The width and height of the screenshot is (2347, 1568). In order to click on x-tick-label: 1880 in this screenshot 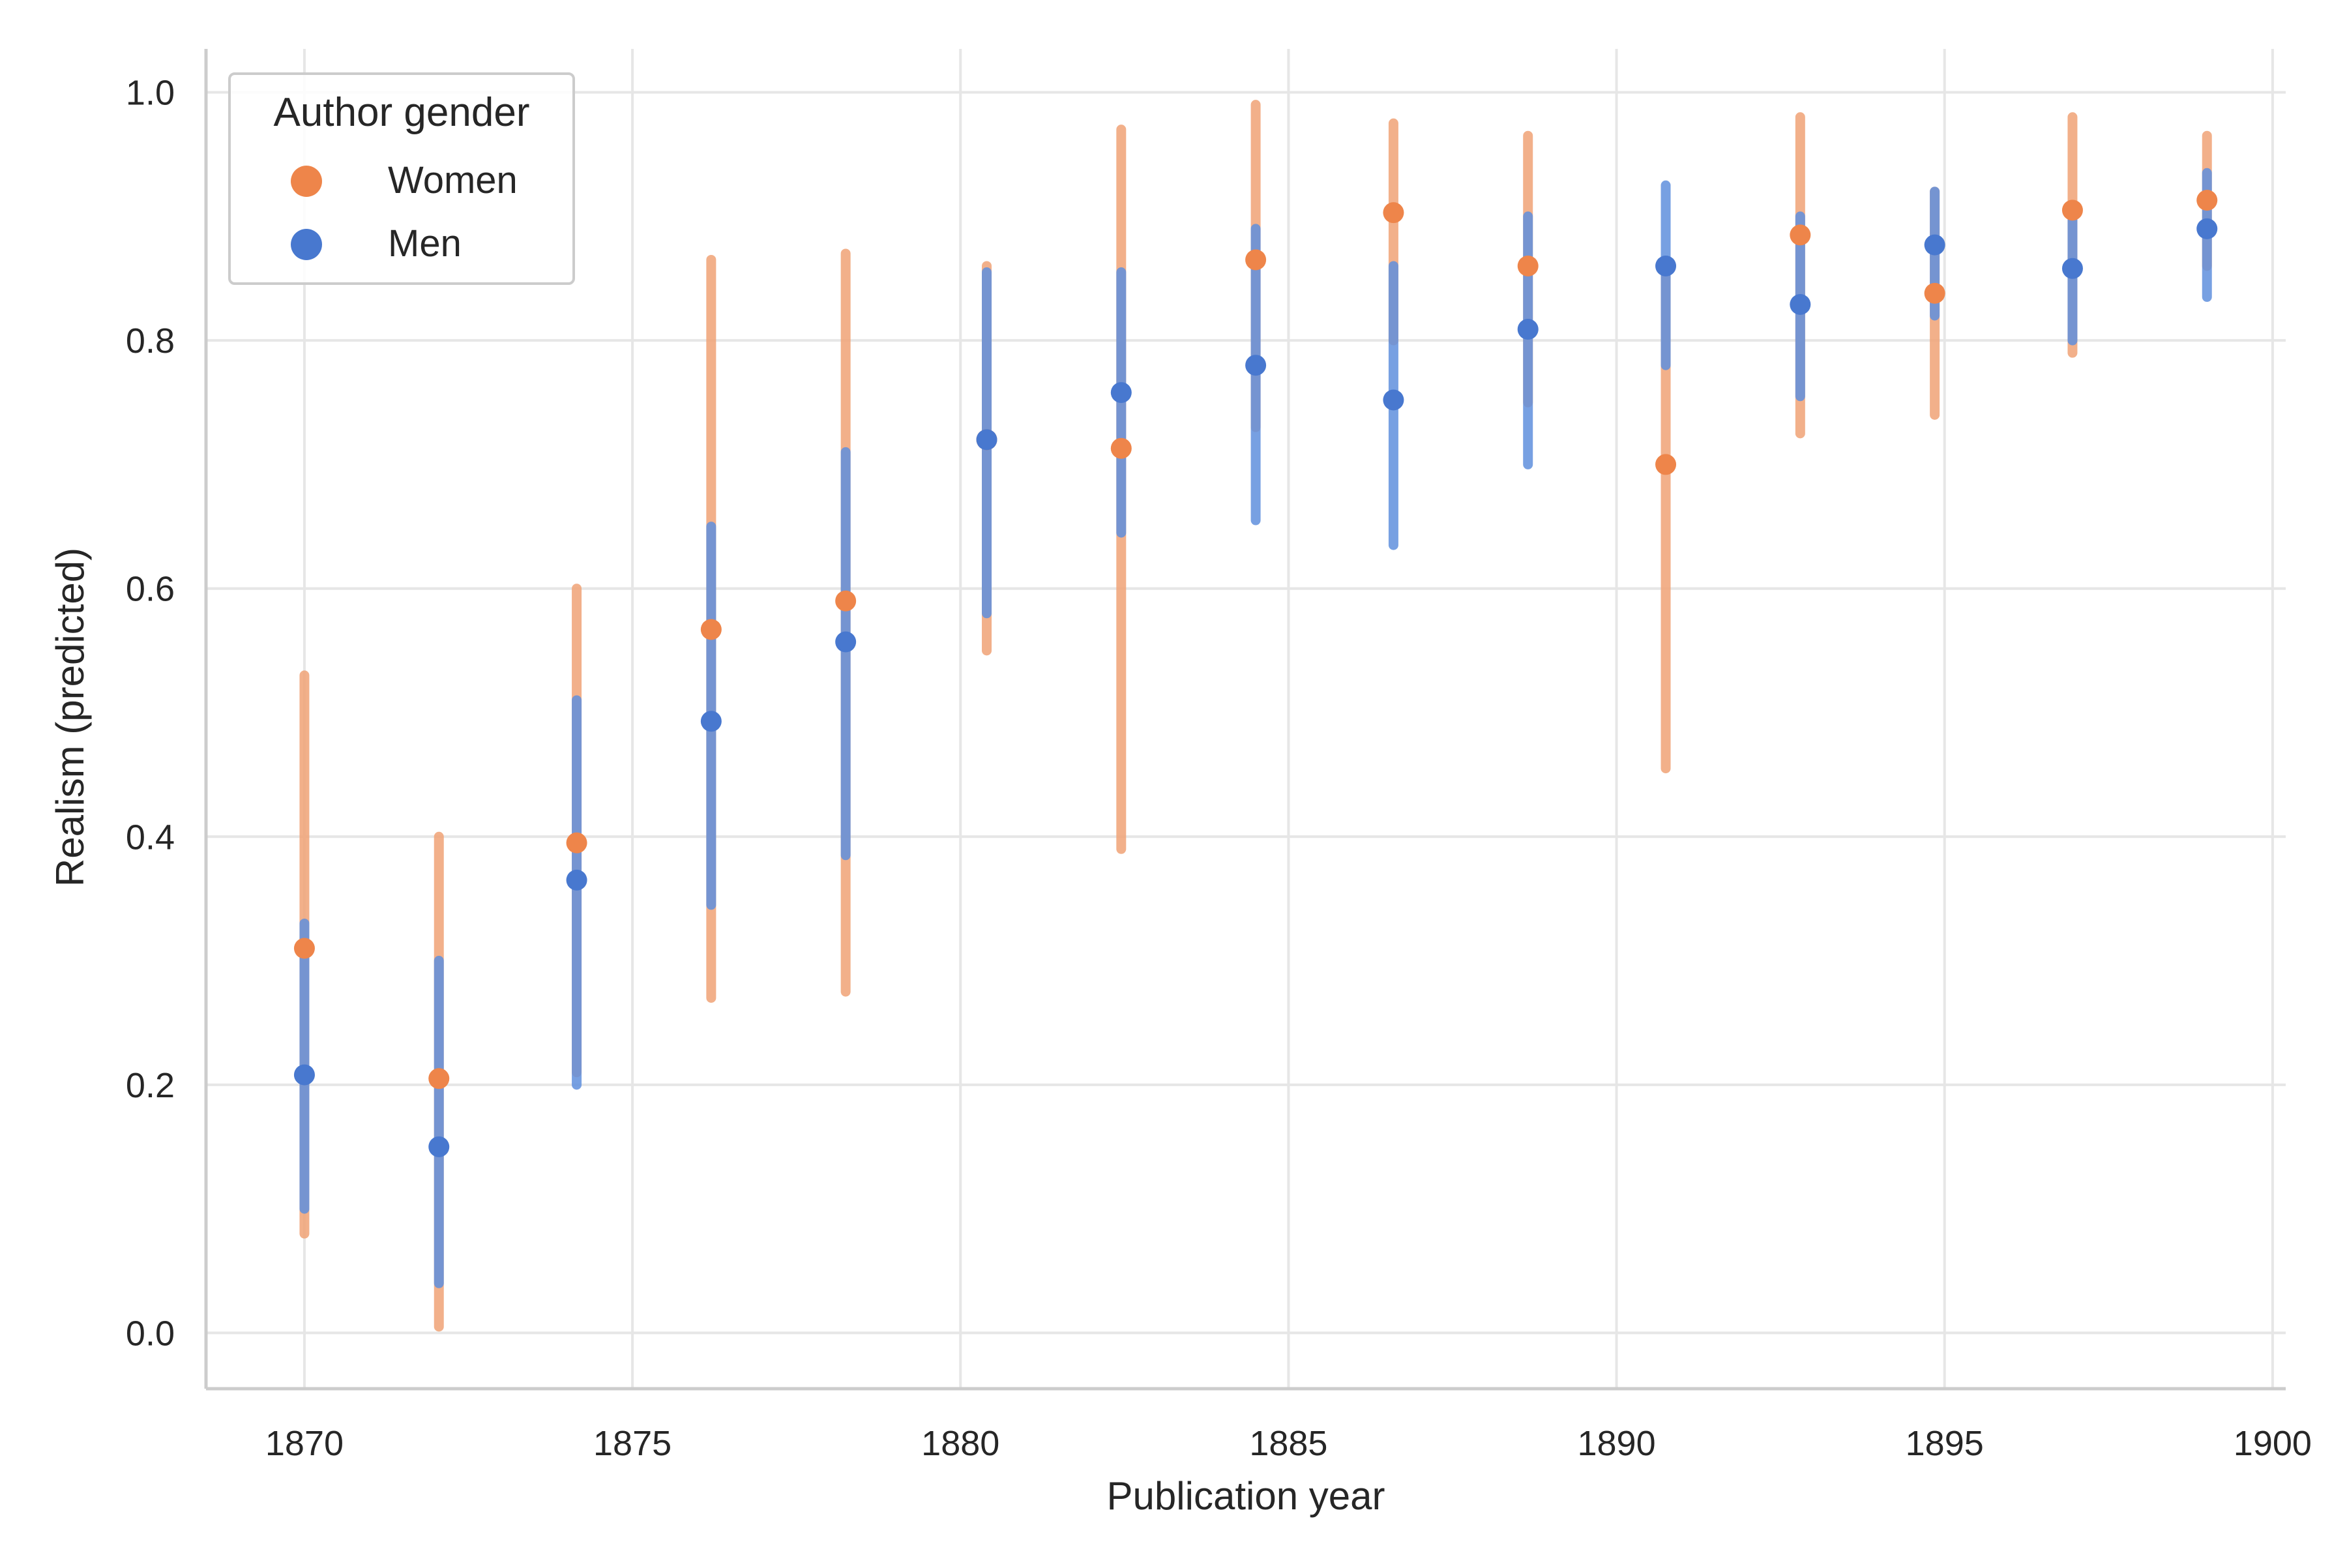, I will do `click(960, 1443)`.